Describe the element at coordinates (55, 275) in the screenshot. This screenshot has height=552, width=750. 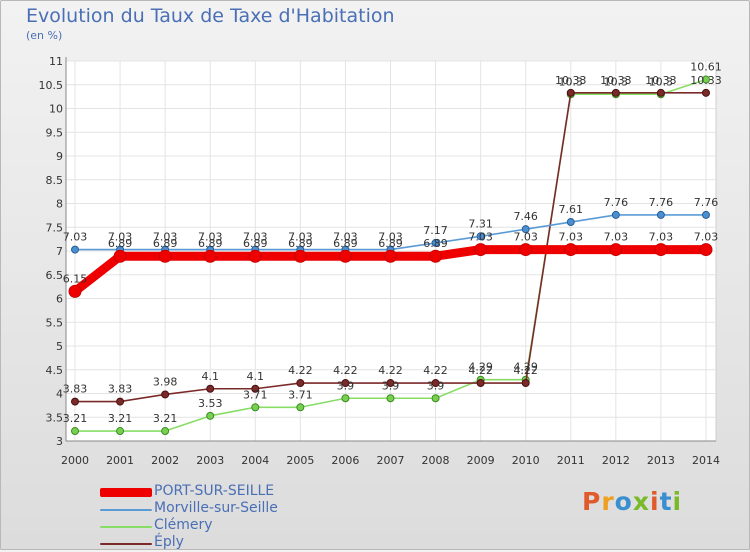
I see `y-tick-label: 6.5` at that location.